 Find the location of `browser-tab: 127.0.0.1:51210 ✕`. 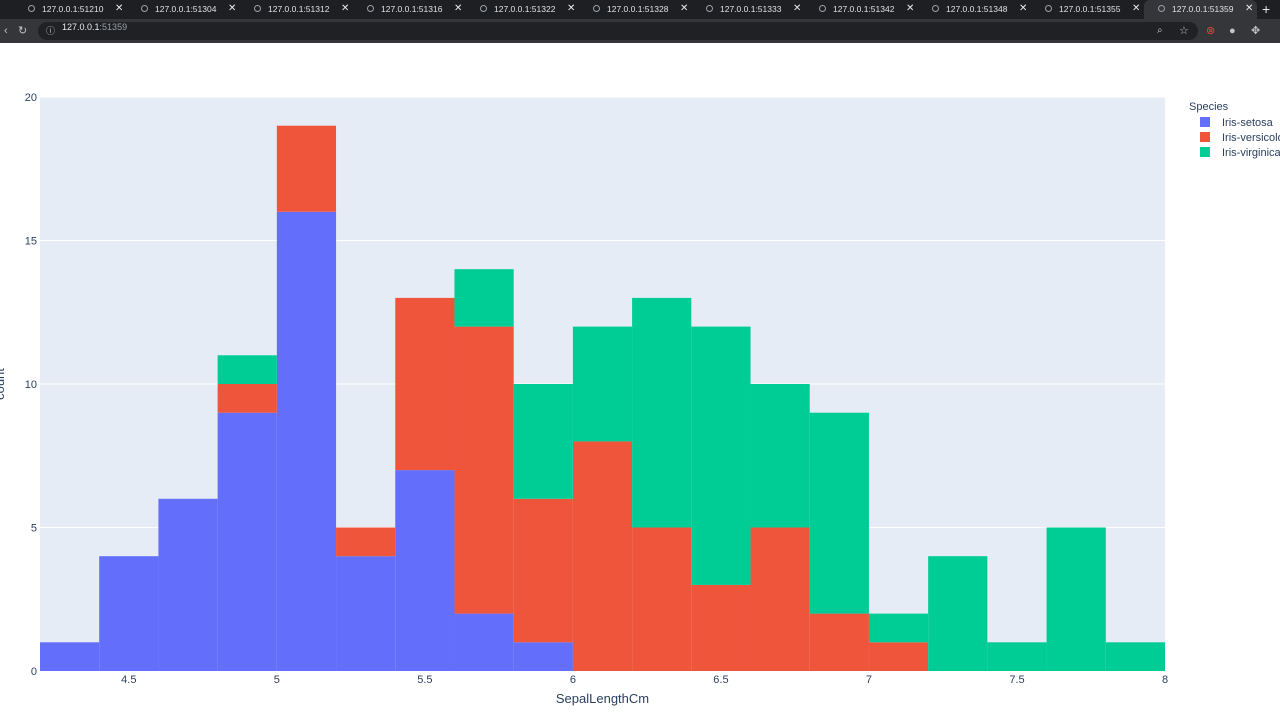

browser-tab: 127.0.0.1:51210 ✕ is located at coordinates (70, 9).